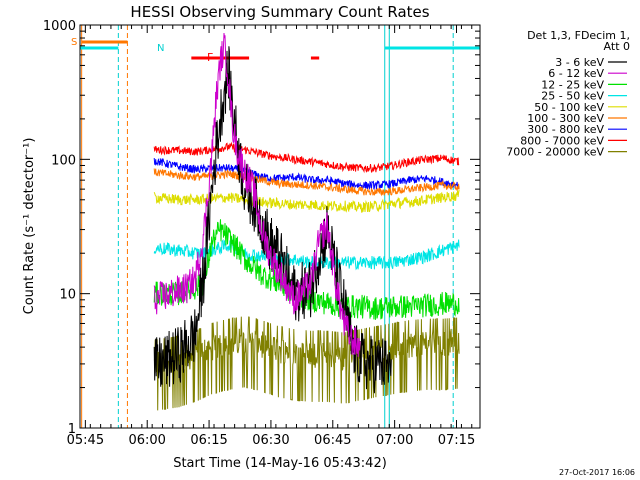 The width and height of the screenshot is (640, 480). What do you see at coordinates (572, 96) in the screenshot?
I see `legend-entry-label: 25 - 50 keV` at bounding box center [572, 96].